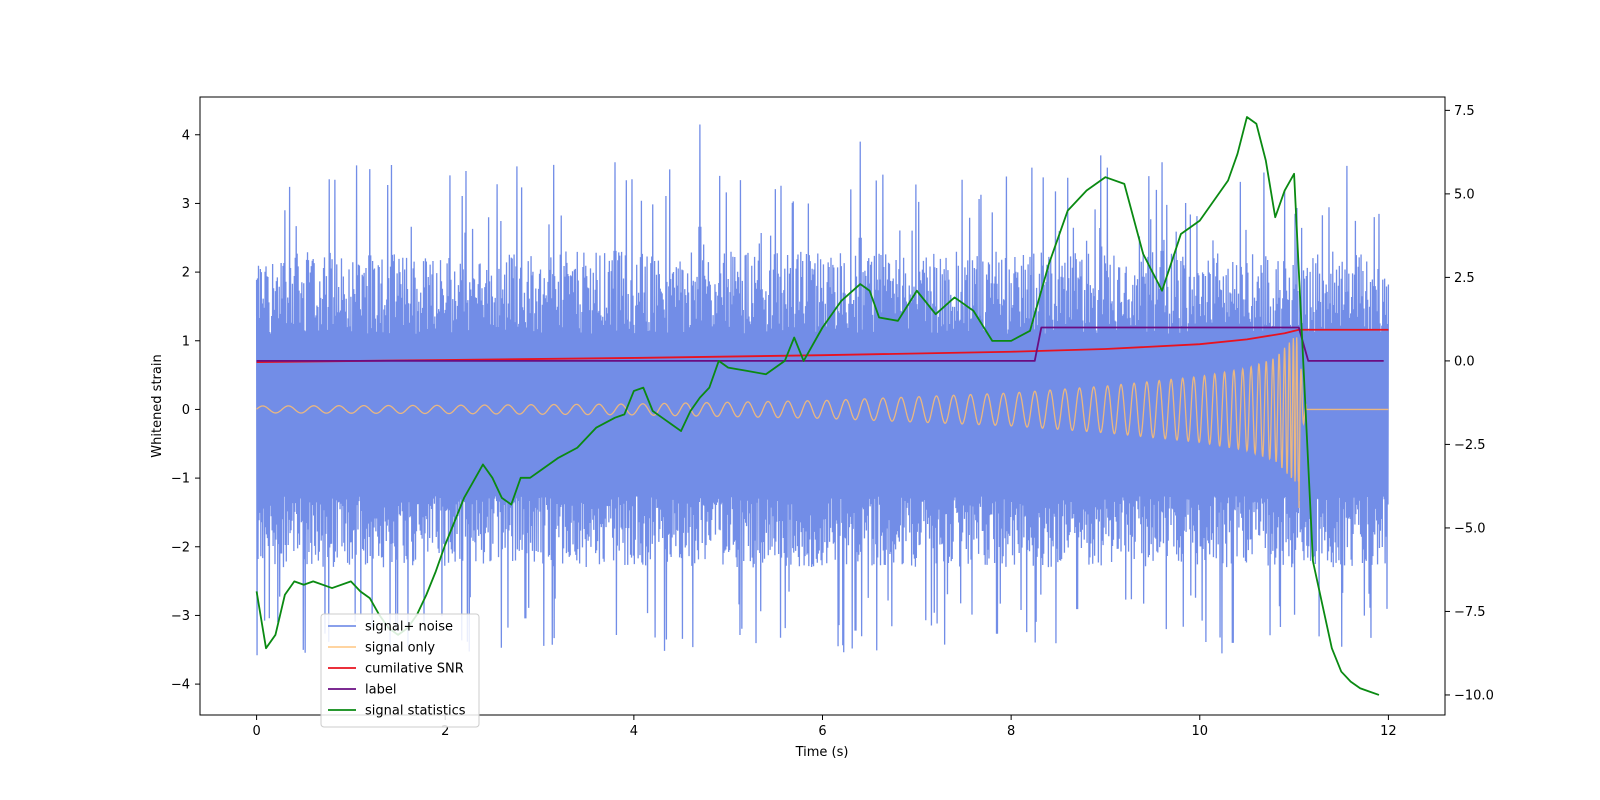 The width and height of the screenshot is (1600, 800). What do you see at coordinates (186, 341) in the screenshot?
I see `y-tick-label: 1` at bounding box center [186, 341].